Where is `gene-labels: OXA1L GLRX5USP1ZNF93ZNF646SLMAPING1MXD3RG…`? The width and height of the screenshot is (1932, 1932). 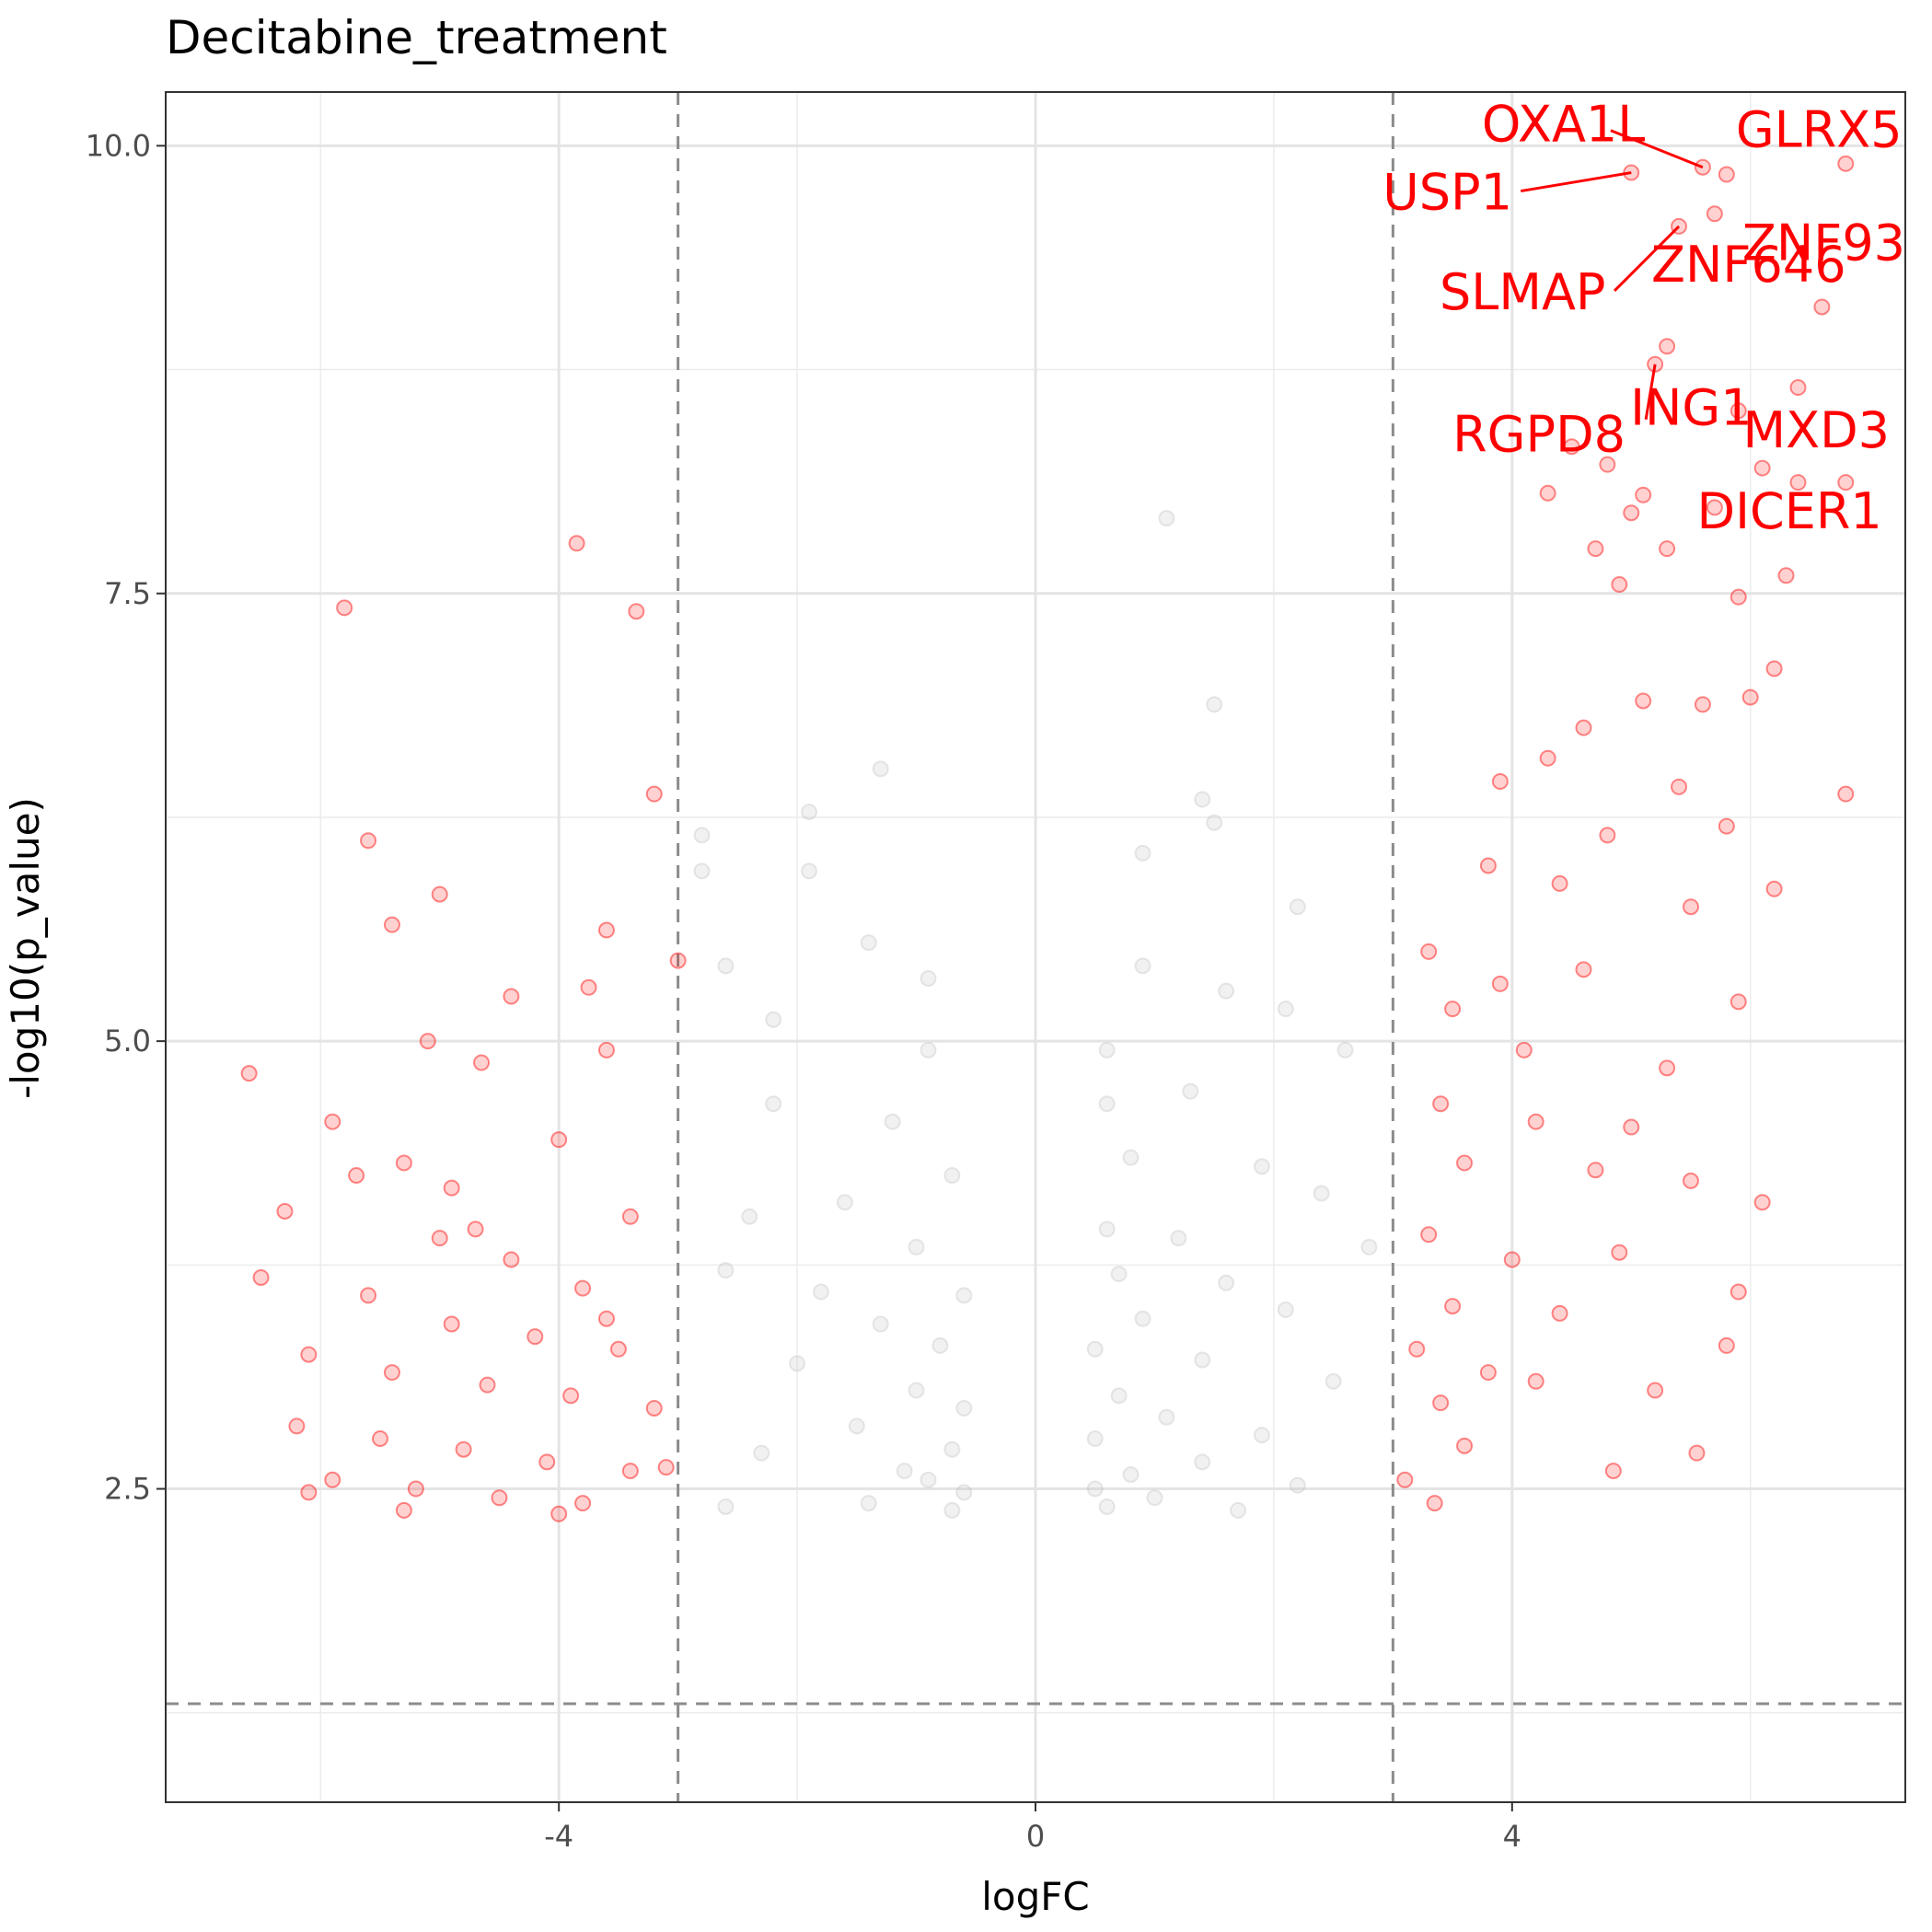
gene-labels: OXA1L GLRX5USP1ZNF93ZNF646SLMAPING1MXD3RG… is located at coordinates (1644, 318).